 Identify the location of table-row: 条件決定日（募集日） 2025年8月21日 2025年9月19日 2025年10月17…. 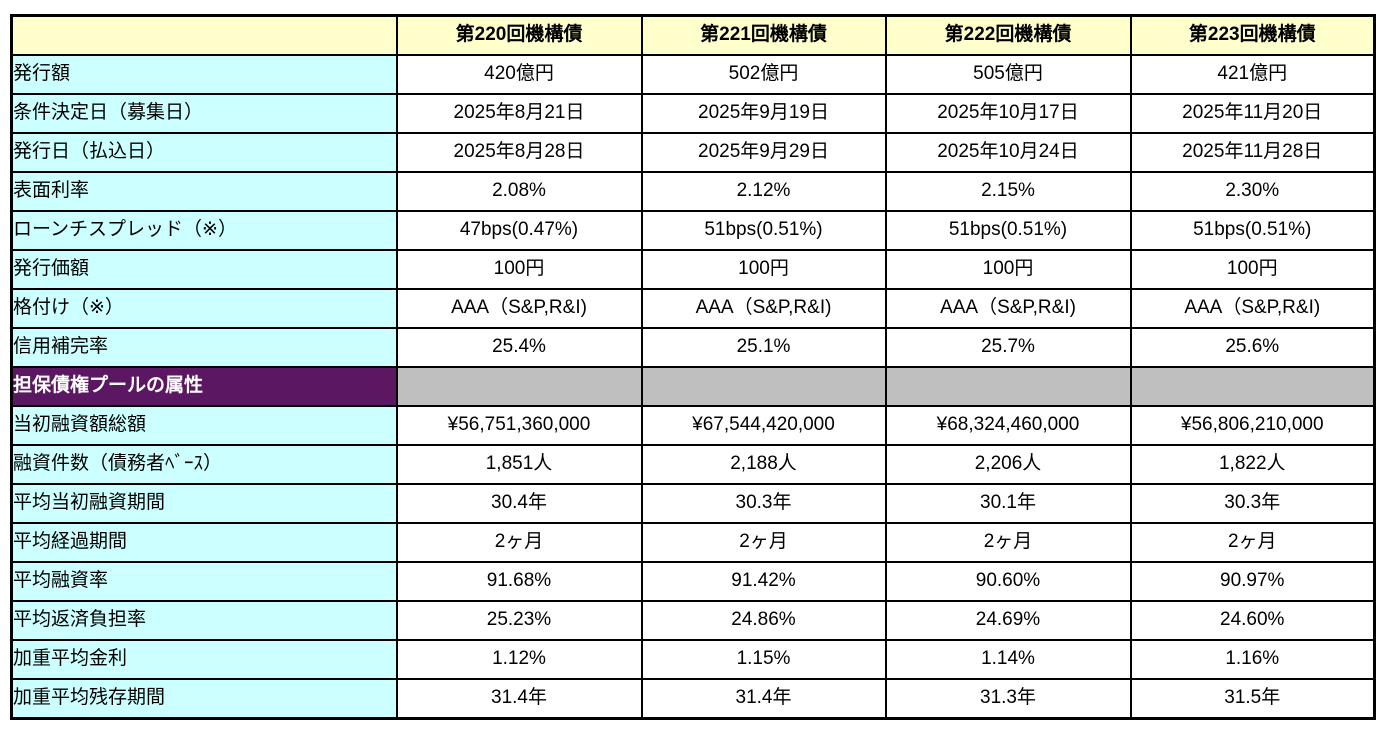
(693, 113).